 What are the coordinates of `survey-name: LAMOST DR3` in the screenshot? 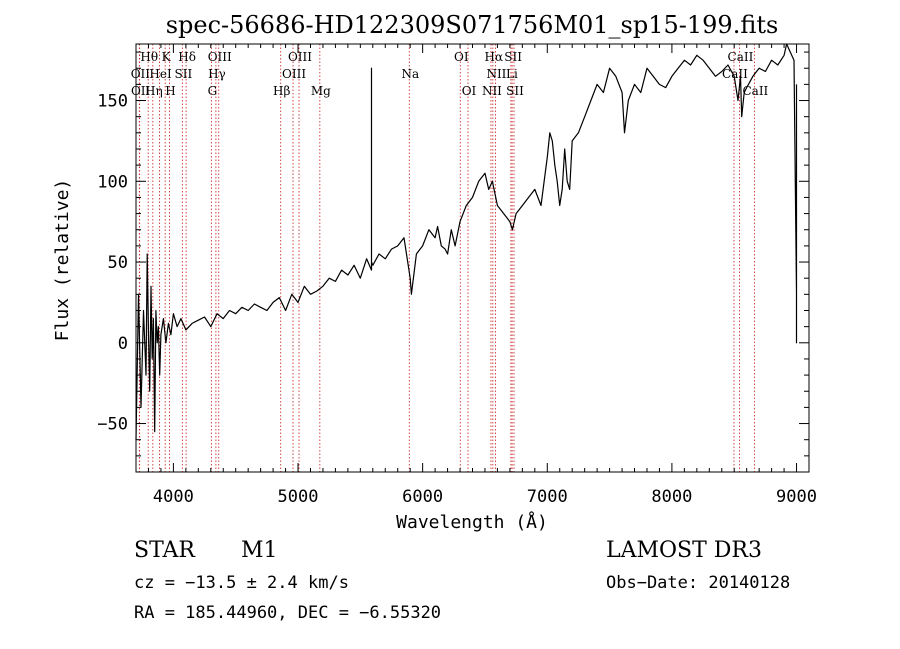 It's located at (684, 550).